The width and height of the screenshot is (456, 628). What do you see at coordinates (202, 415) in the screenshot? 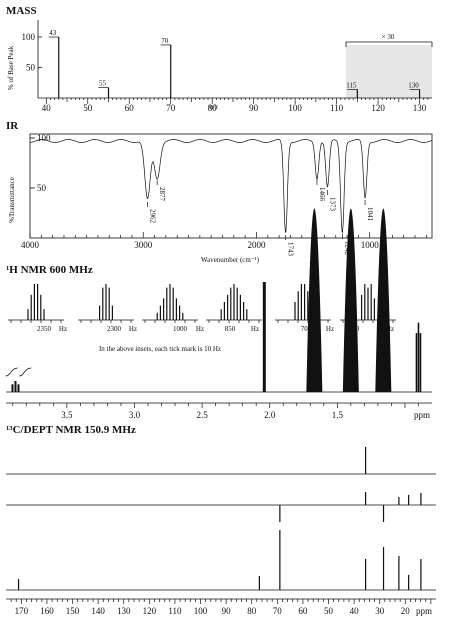
I see `hnmr-x-tick-label: 2.5` at bounding box center [202, 415].